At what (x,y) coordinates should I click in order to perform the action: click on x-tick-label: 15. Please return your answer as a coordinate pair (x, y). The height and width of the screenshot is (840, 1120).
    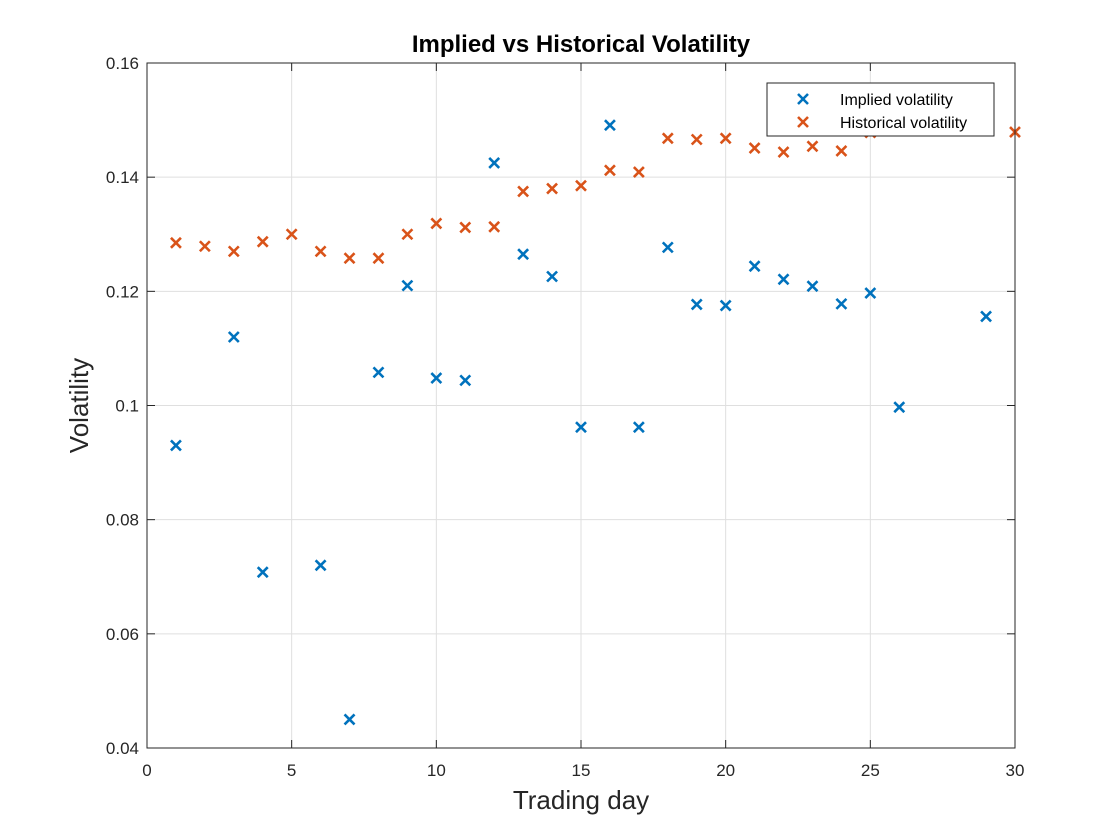
    Looking at the image, I should click on (581, 770).